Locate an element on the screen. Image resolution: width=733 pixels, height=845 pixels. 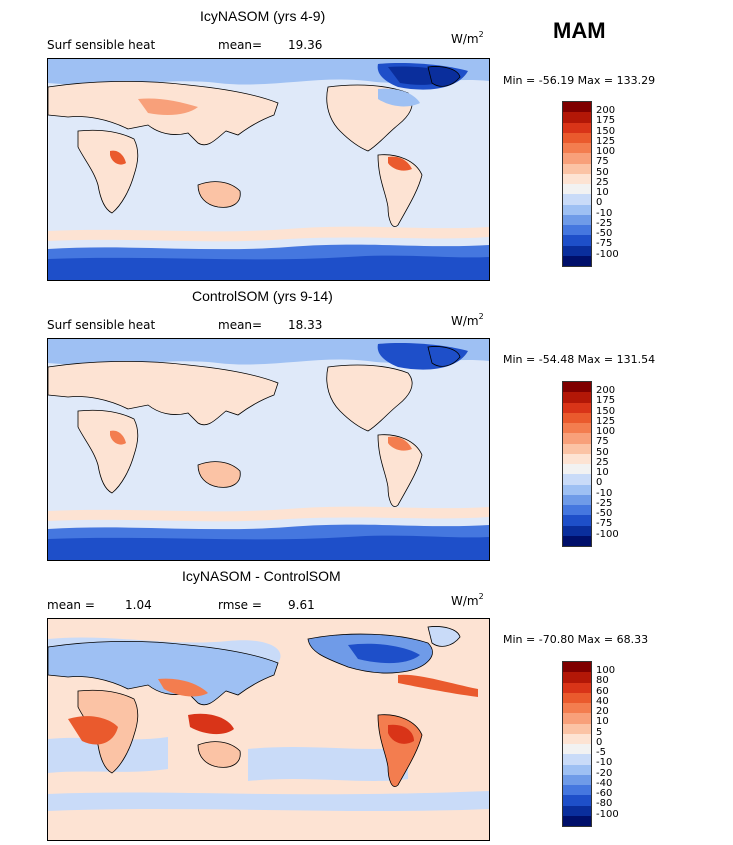
colorbar-tick-label: -50 is located at coordinates (604, 234).